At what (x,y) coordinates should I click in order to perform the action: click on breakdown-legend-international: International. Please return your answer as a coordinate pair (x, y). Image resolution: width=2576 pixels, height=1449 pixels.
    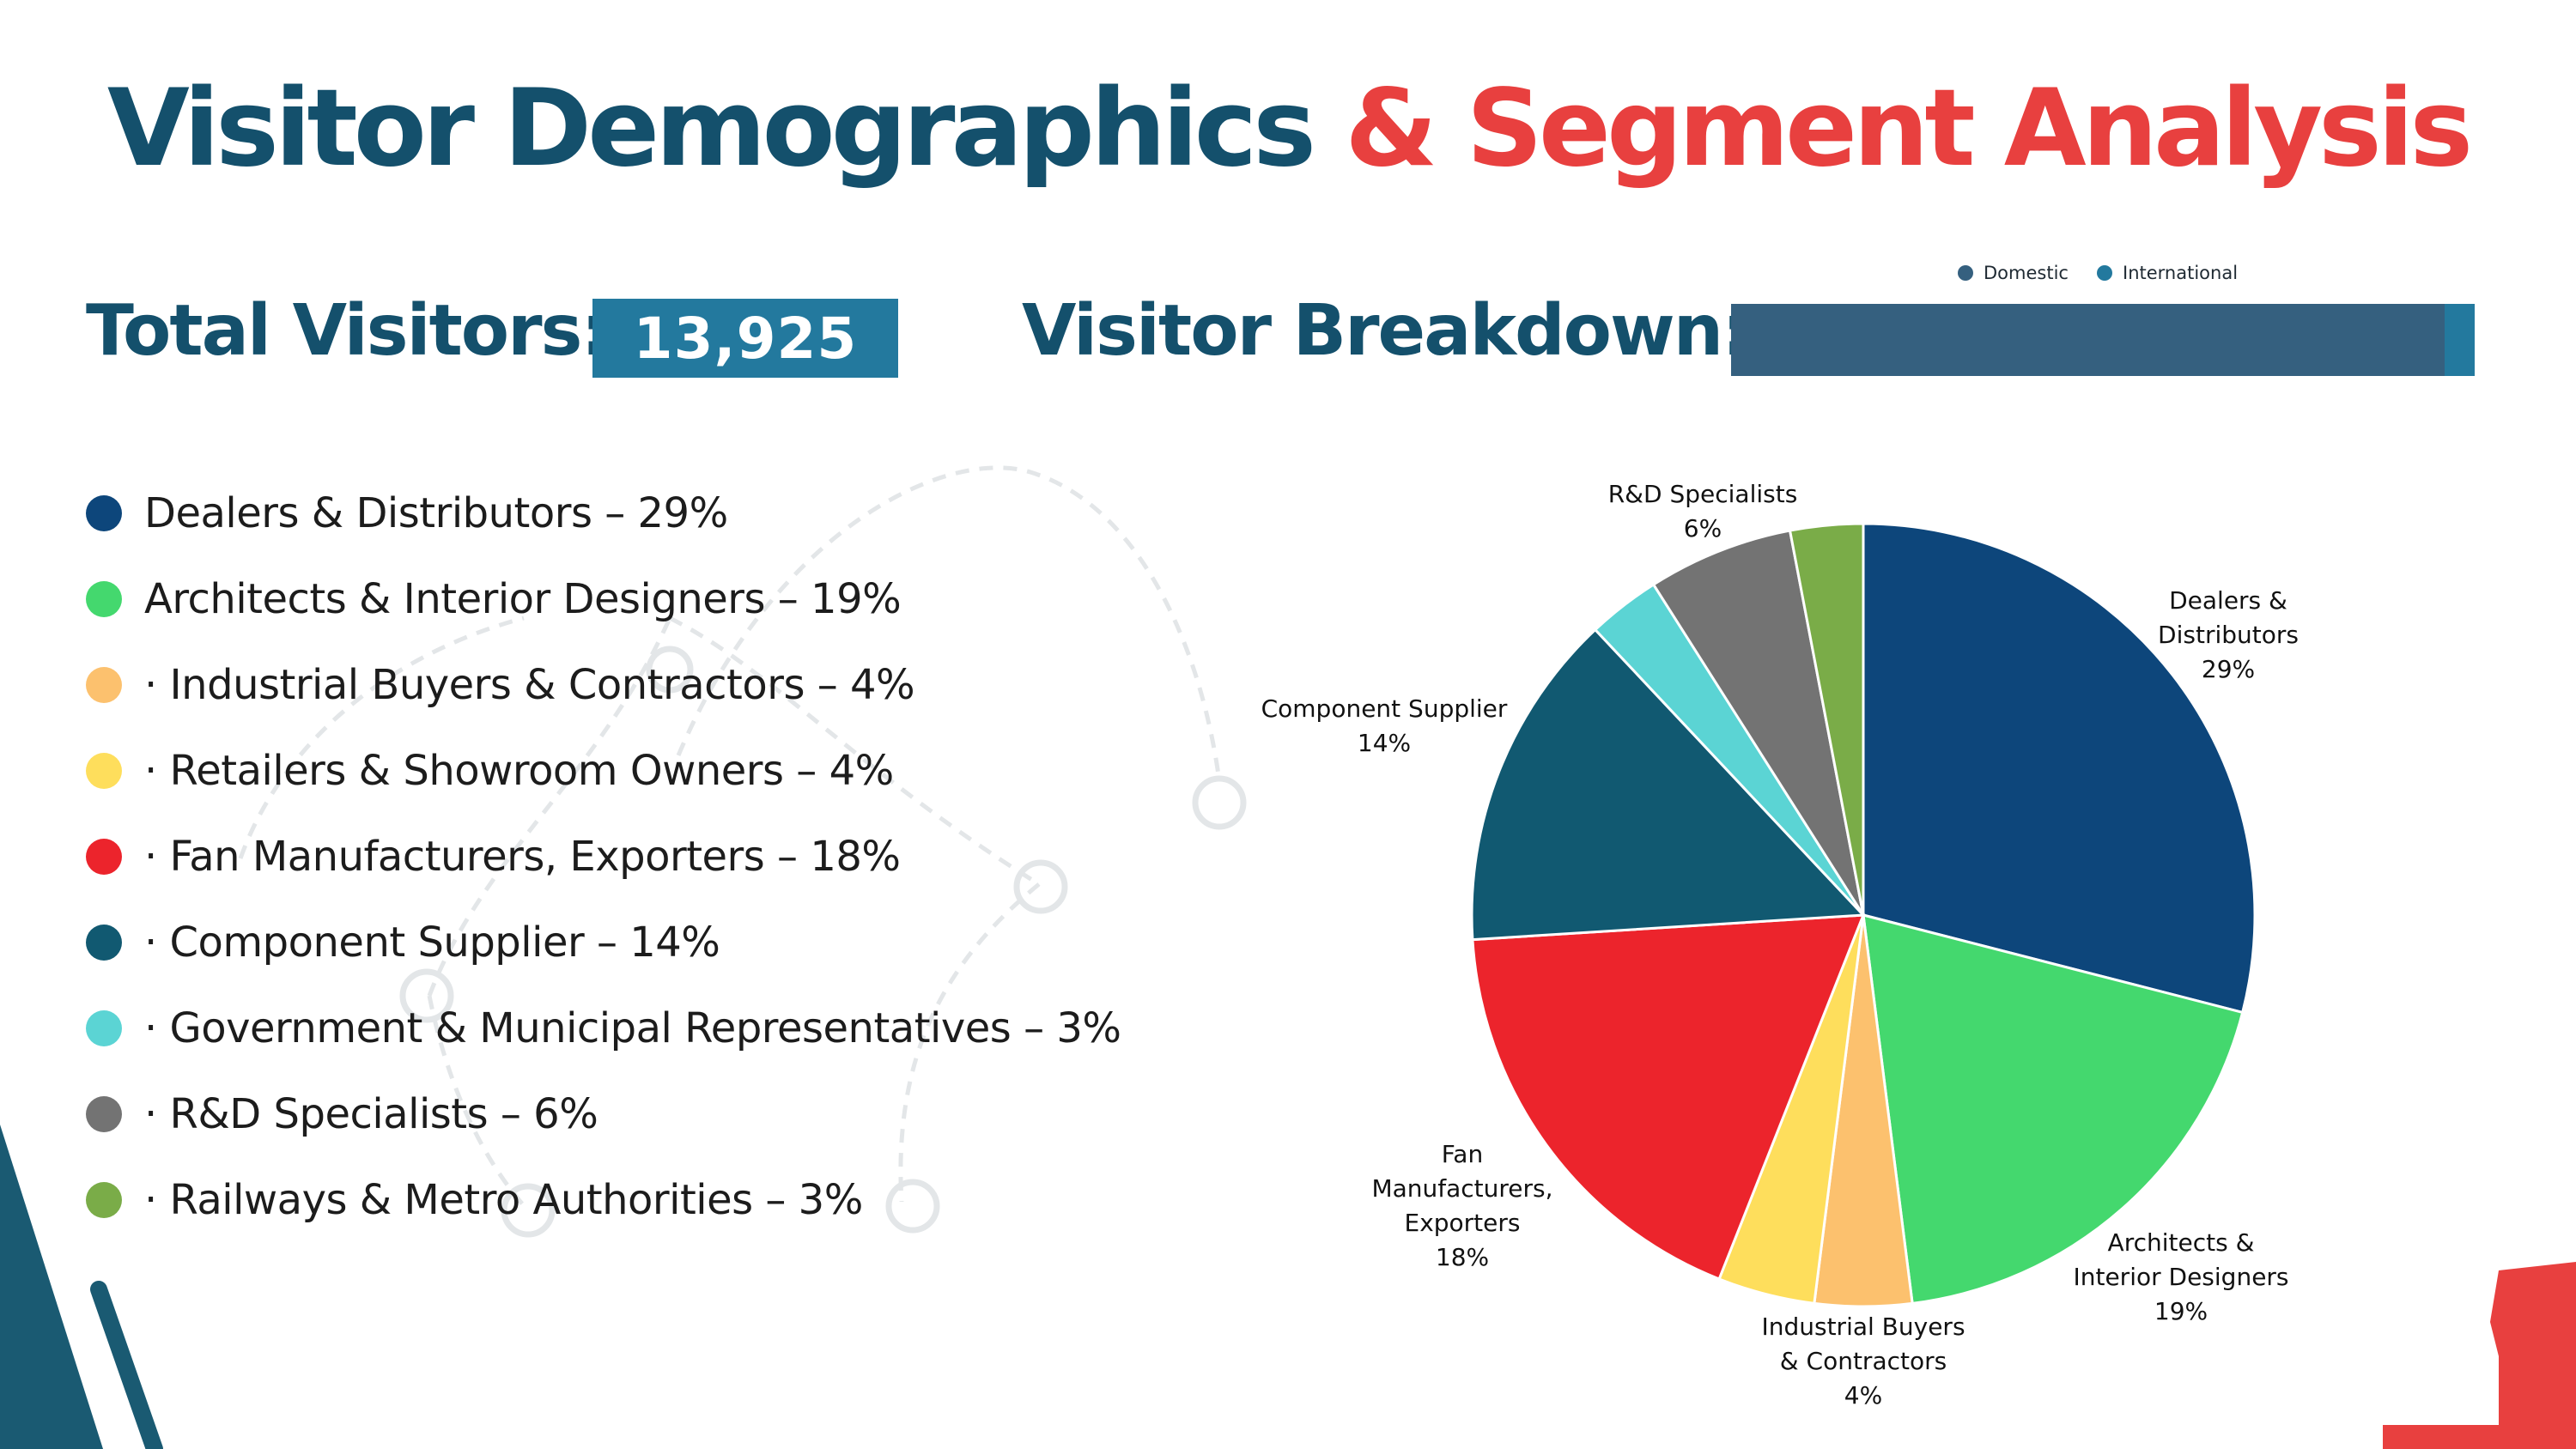
    Looking at the image, I should click on (2167, 273).